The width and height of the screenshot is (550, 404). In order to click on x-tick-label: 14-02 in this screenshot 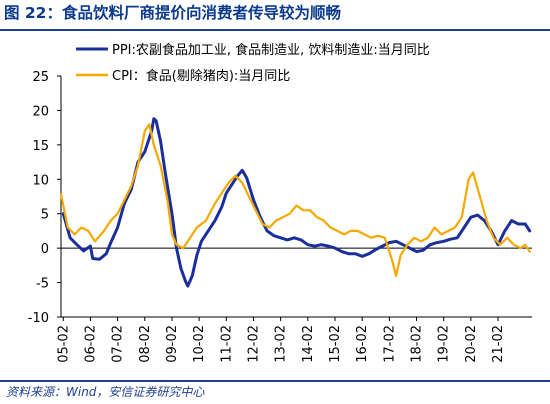, I will do `click(308, 344)`.